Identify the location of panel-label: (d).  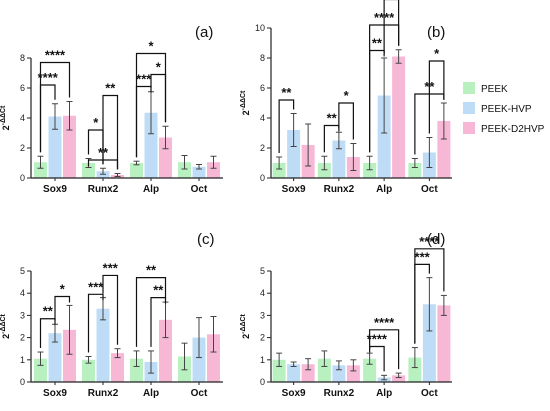
(436, 239).